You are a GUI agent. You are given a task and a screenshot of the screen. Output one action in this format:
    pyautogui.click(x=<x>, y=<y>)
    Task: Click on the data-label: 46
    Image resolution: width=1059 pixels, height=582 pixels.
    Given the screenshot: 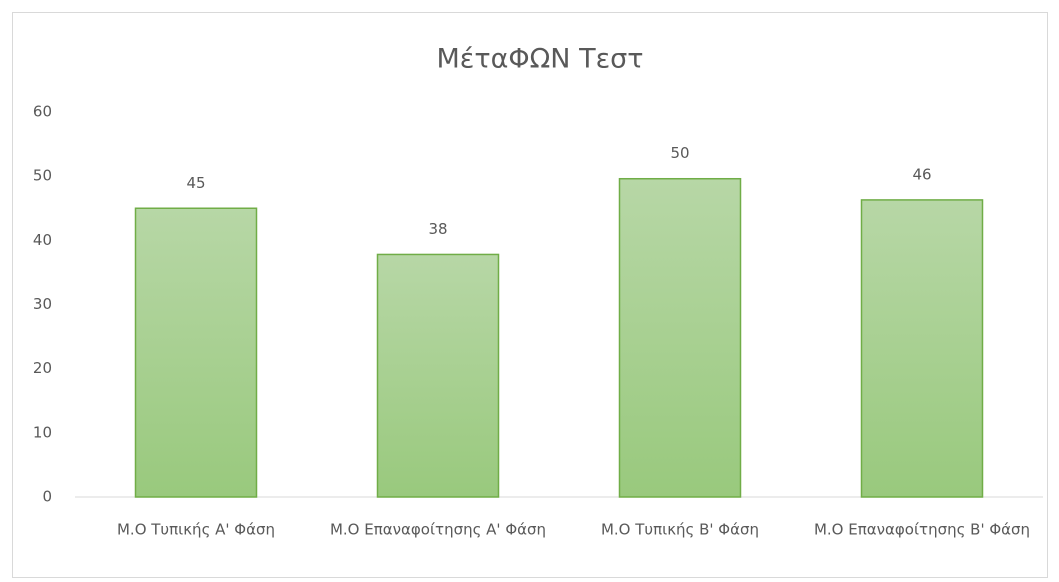 What is the action you would take?
    pyautogui.click(x=921, y=174)
    